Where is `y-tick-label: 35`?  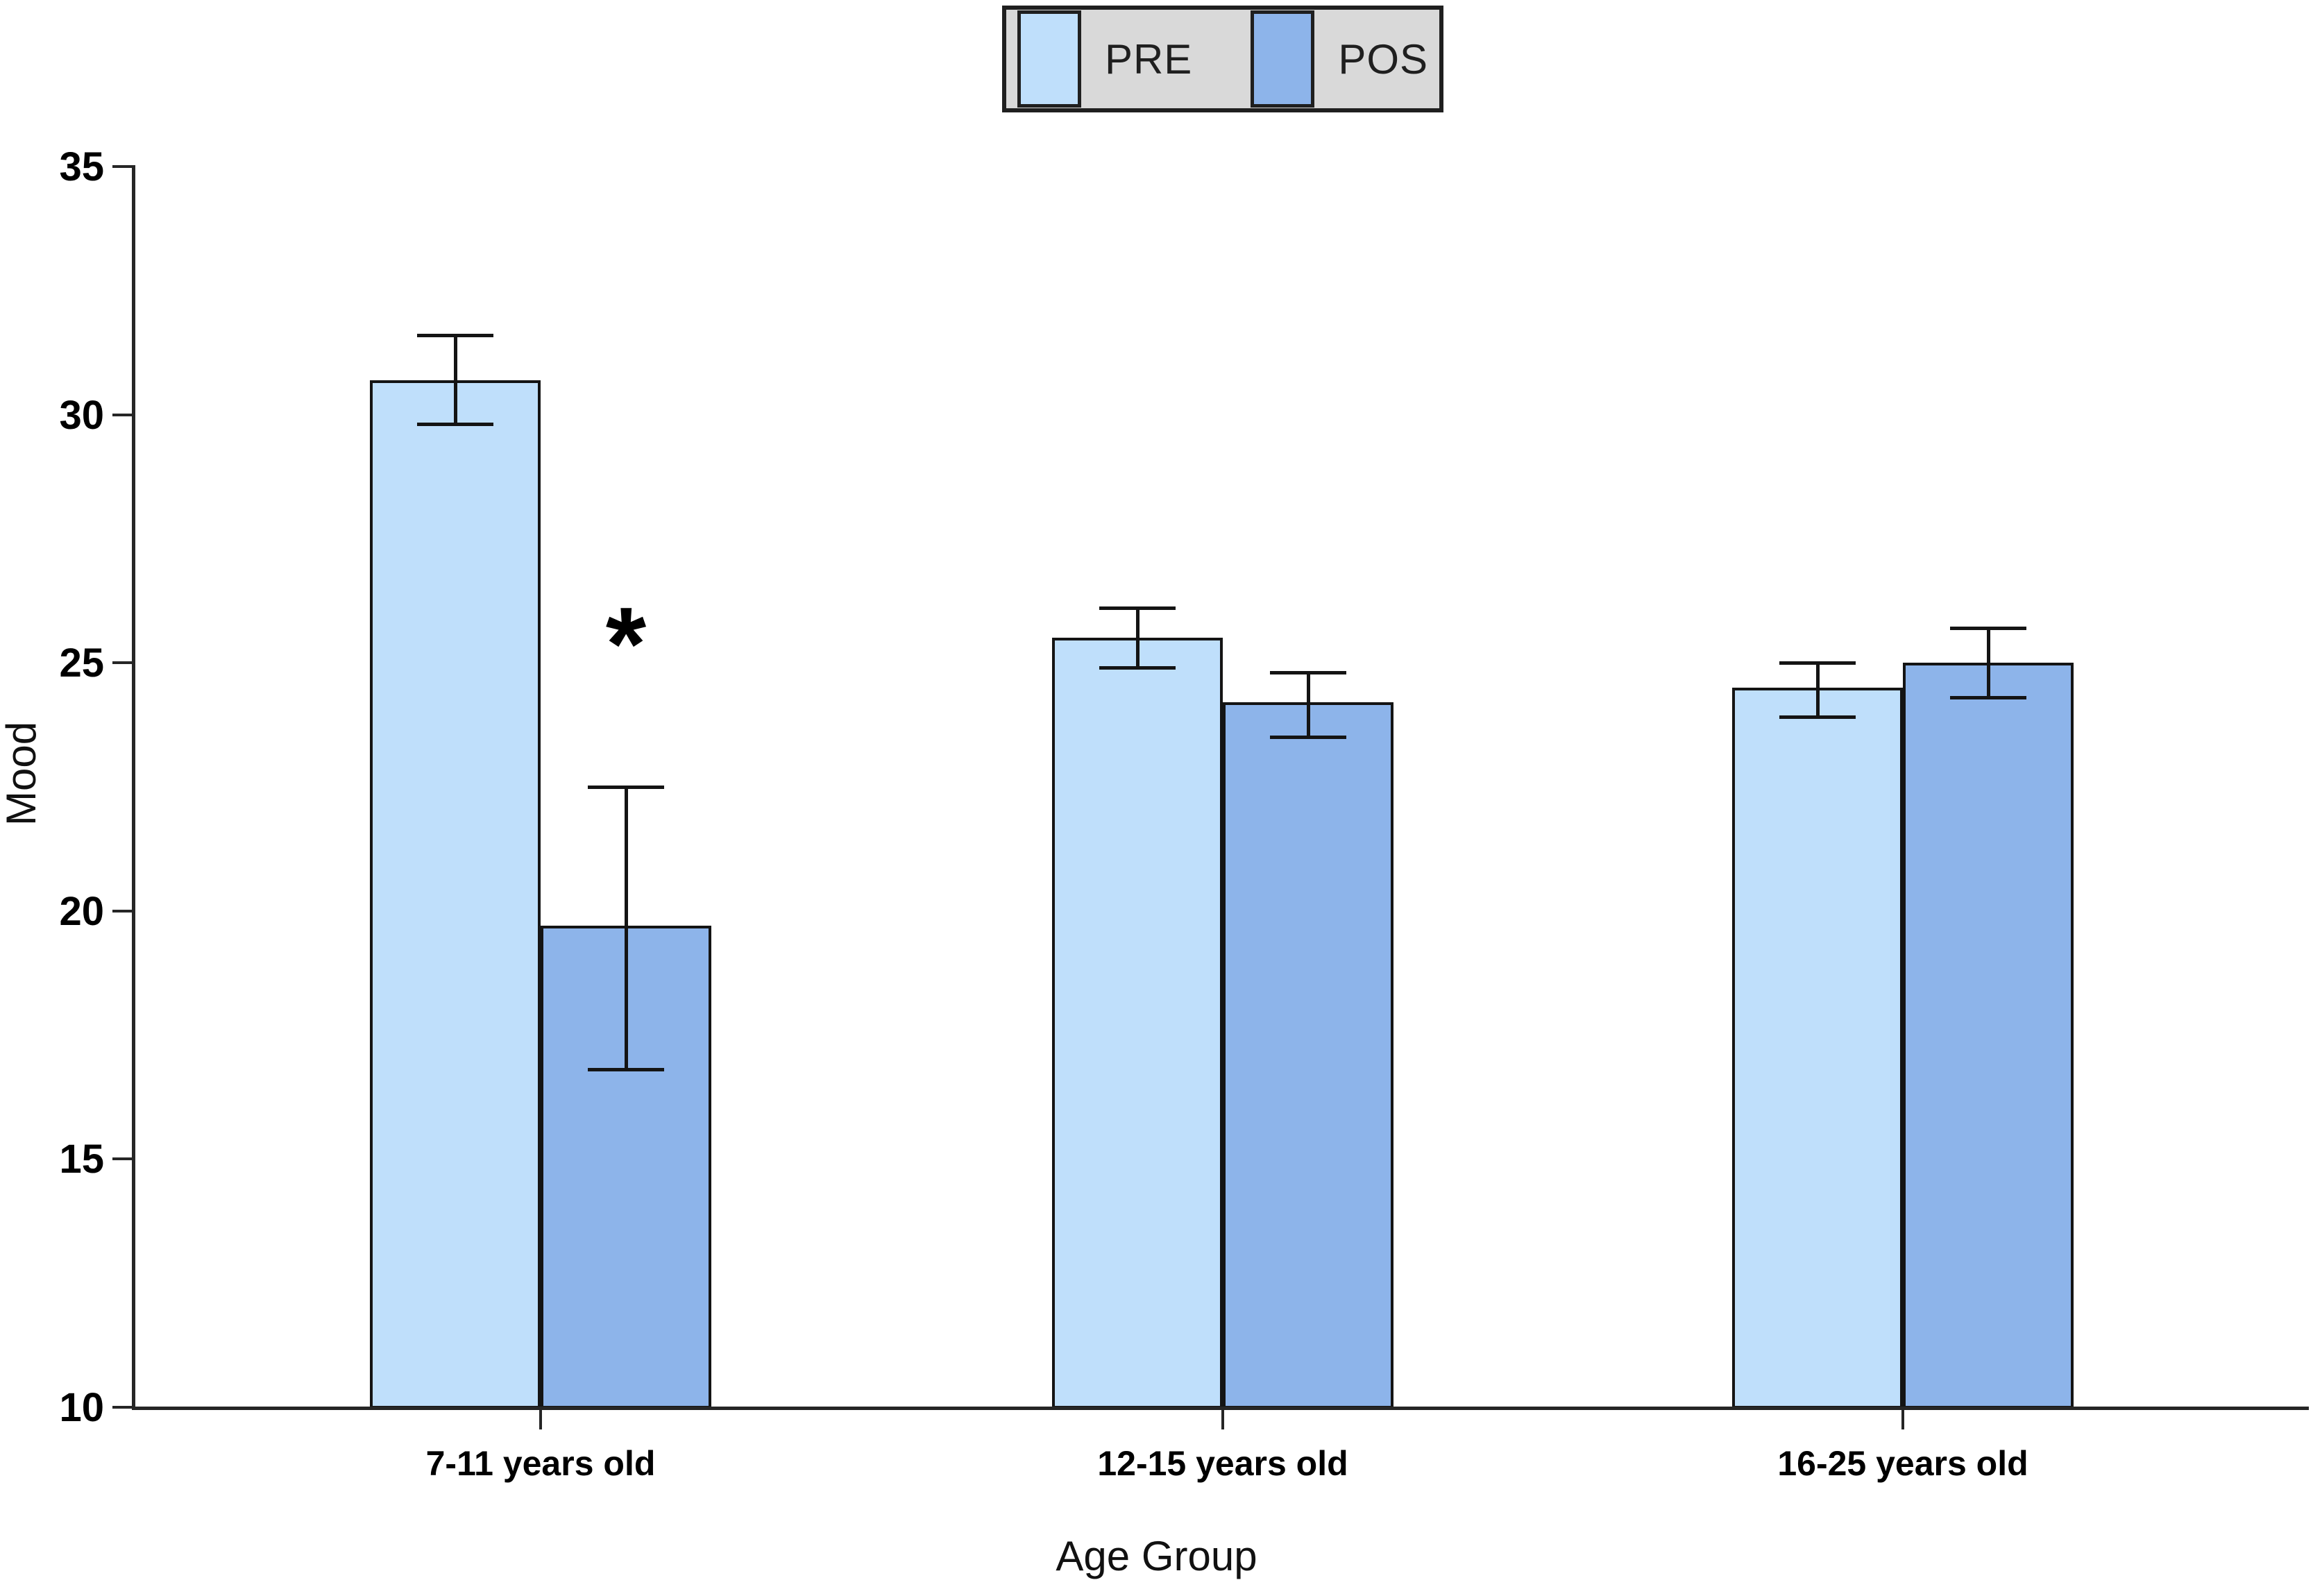
y-tick-label: 35 is located at coordinates (81, 166).